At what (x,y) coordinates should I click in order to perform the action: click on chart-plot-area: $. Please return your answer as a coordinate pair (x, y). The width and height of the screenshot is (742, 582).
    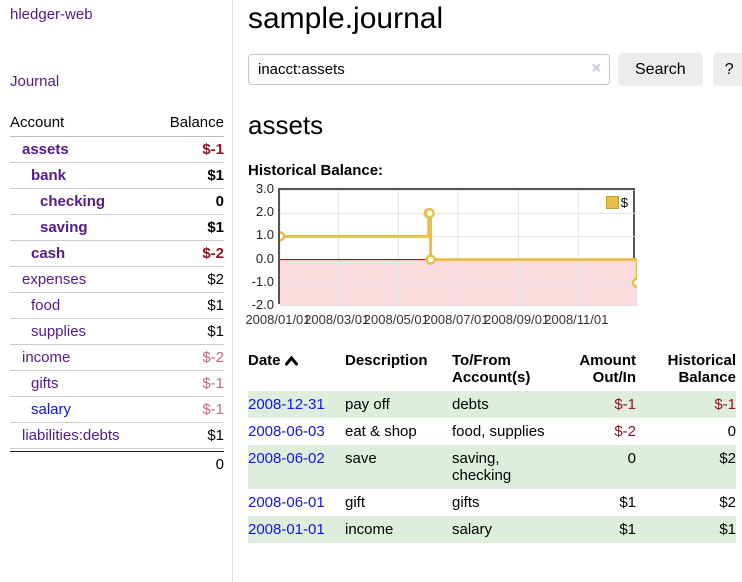
    Looking at the image, I should click on (457, 247).